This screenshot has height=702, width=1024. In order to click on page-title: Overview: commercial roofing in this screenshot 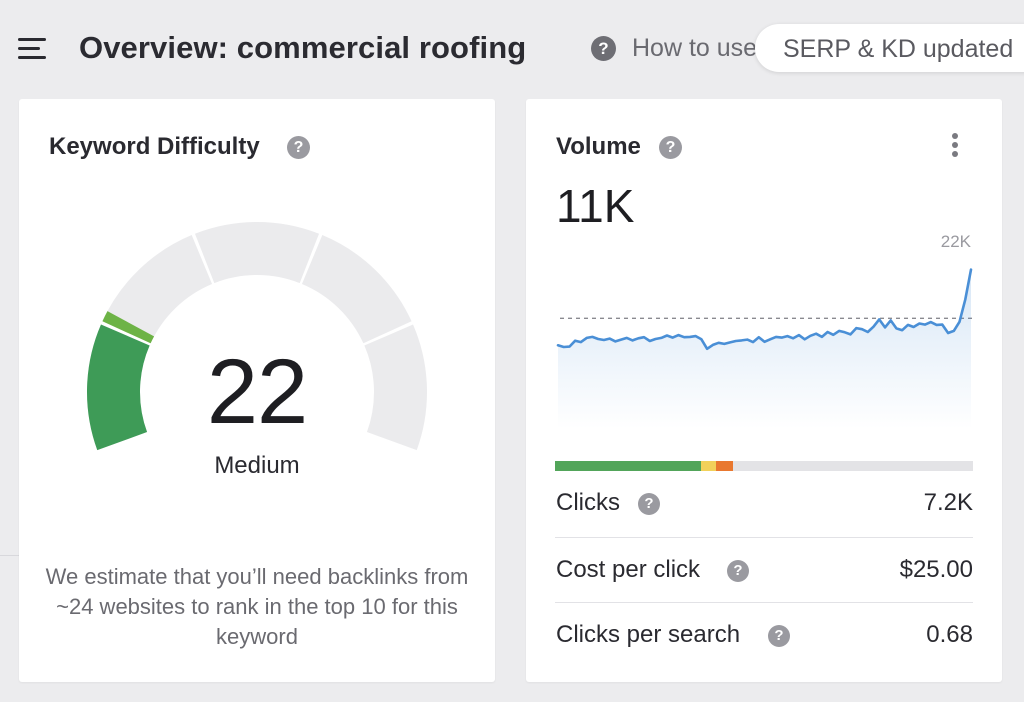, I will do `click(303, 47)`.